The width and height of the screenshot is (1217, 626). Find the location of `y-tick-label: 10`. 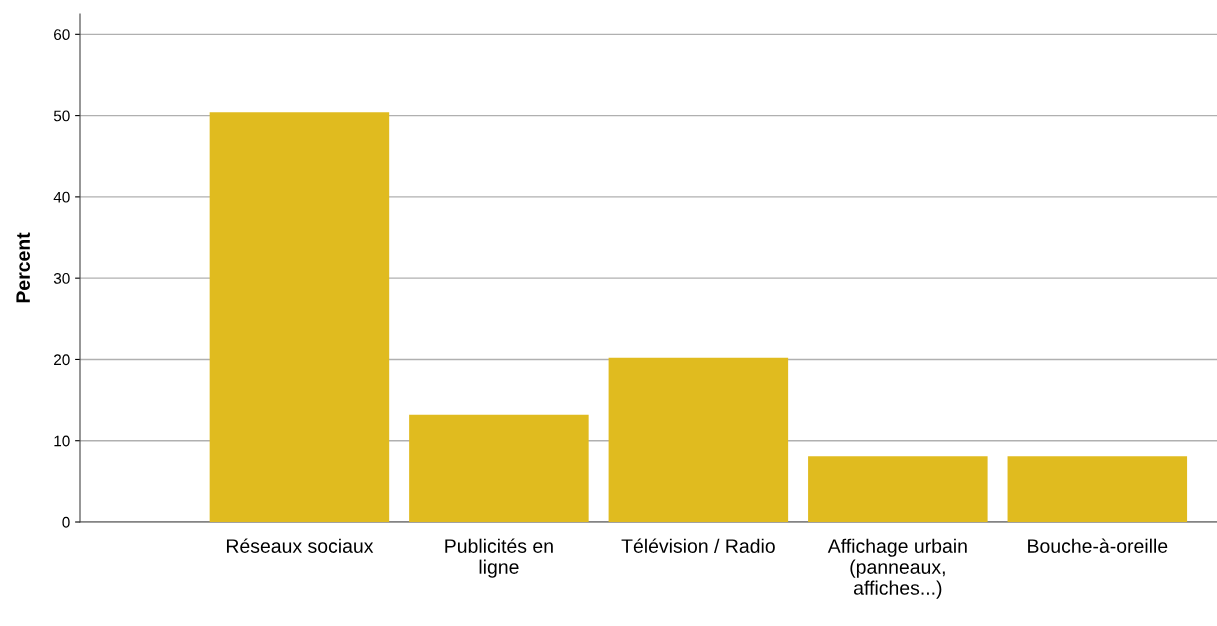

y-tick-label: 10 is located at coordinates (62, 441).